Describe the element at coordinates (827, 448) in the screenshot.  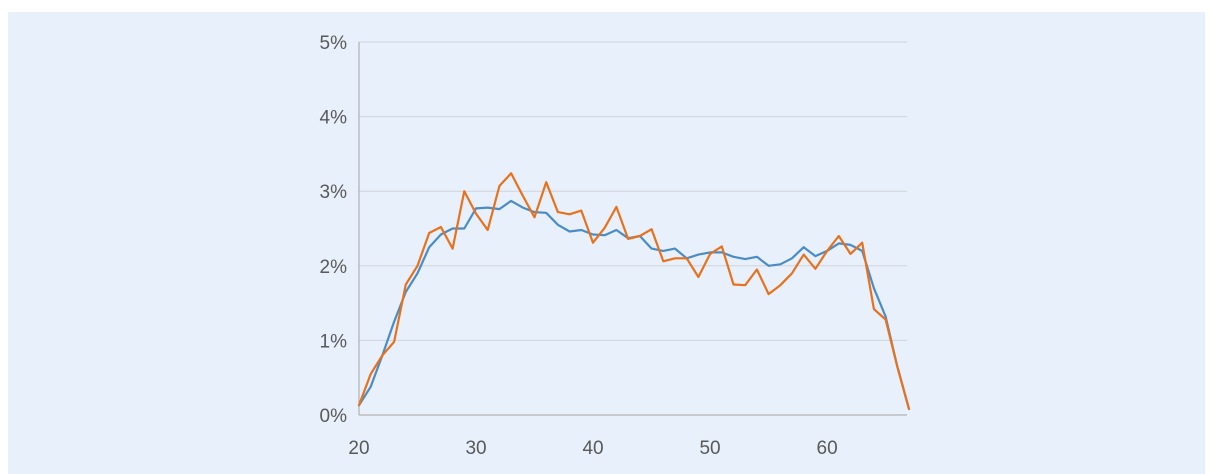
I see `x-tick-label: 60` at that location.